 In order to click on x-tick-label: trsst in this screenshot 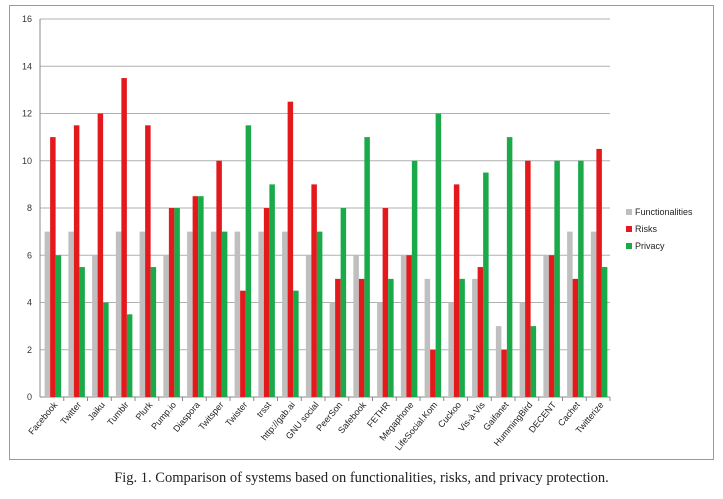, I will do `click(264, 409)`.